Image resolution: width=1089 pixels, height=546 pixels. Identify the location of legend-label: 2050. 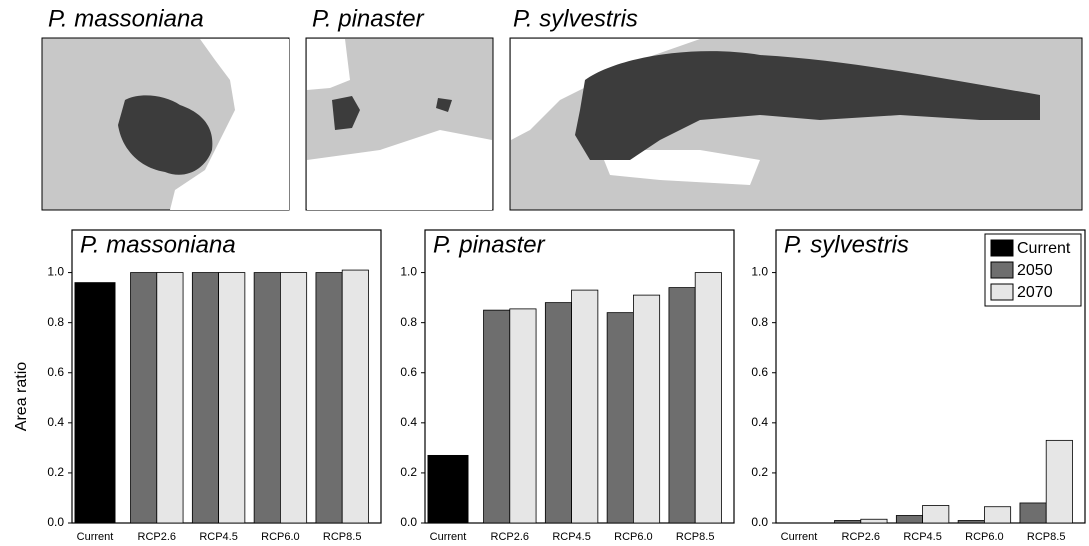
(1035, 270).